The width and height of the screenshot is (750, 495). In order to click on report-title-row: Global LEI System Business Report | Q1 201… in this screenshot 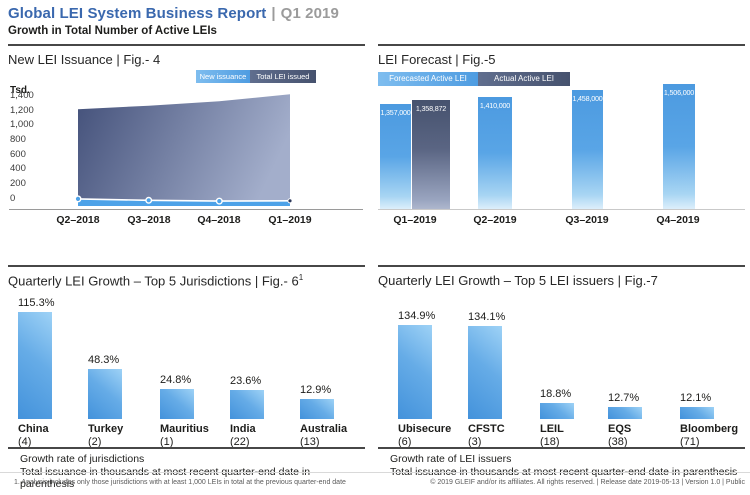, I will do `click(173, 13)`.